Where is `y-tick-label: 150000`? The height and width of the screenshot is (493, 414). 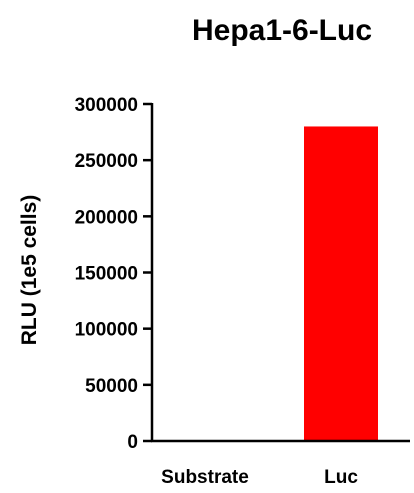
y-tick-label: 150000 is located at coordinates (106, 274).